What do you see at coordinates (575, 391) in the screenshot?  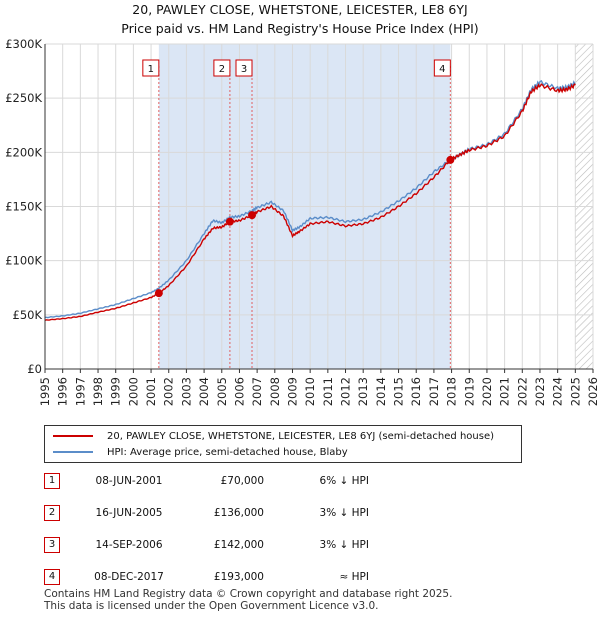 I see `x-tick-label: 2025` at bounding box center [575, 391].